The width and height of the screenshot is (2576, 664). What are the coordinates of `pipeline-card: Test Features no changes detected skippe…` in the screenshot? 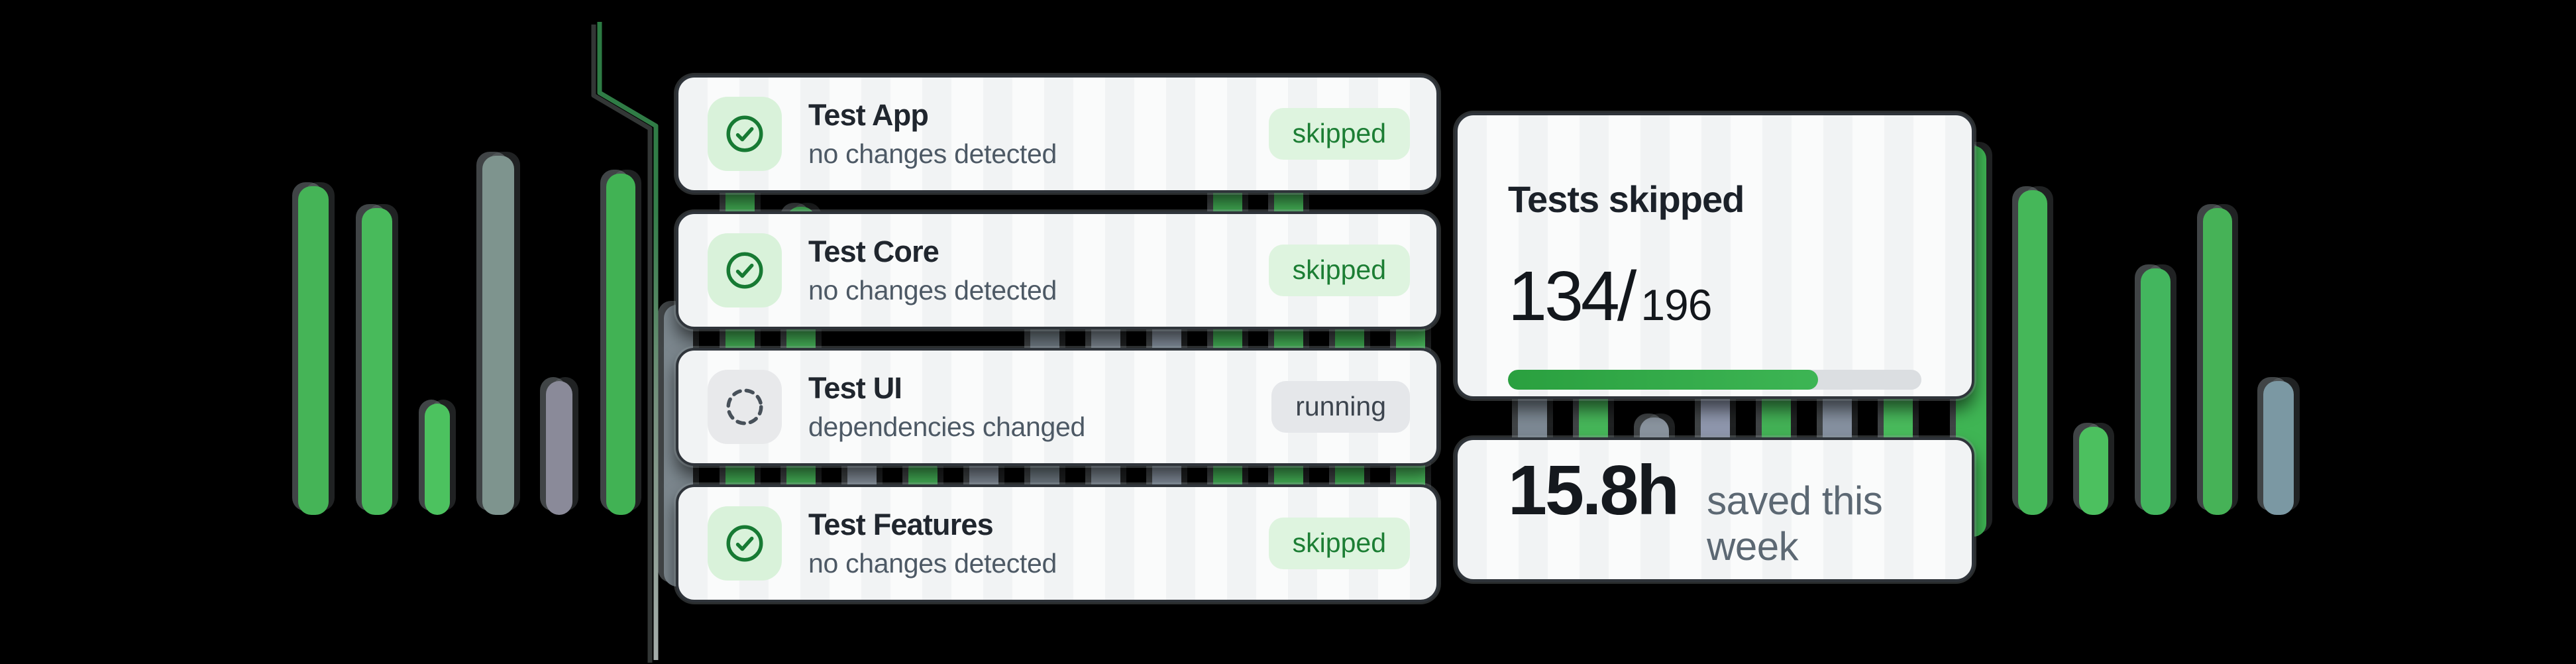 It's located at (1057, 543).